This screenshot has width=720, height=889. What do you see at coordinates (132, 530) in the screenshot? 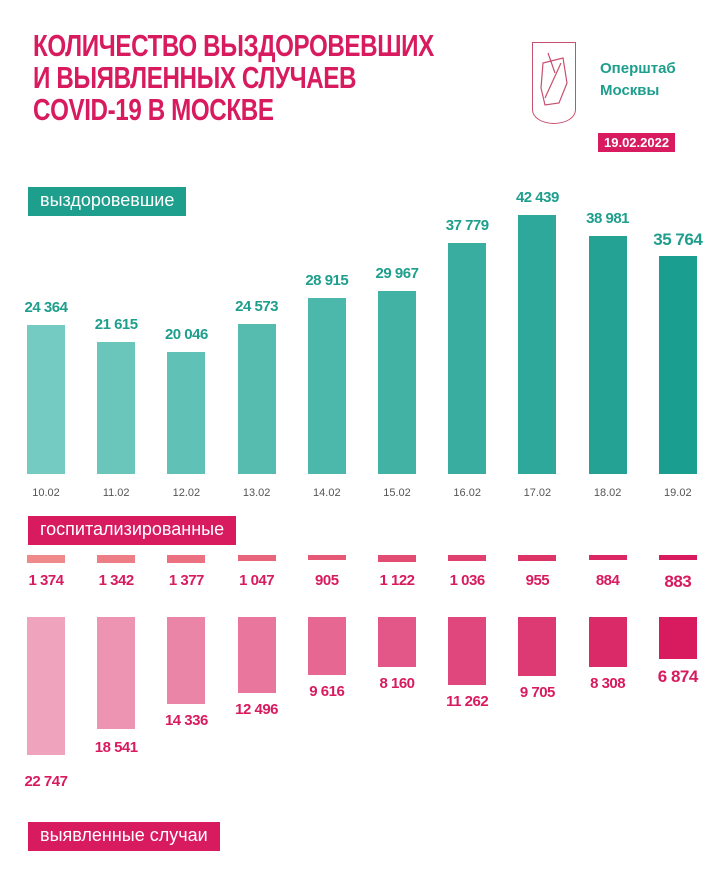
I see `section-label-hospitalized: госпитализированные` at bounding box center [132, 530].